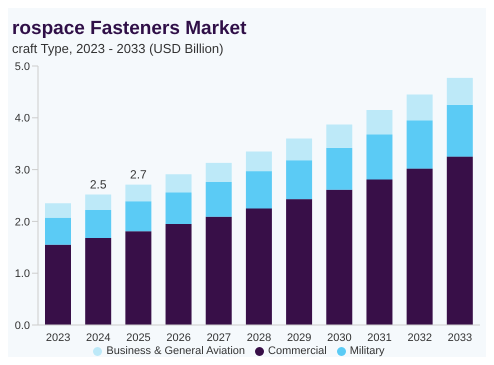 The width and height of the screenshot is (494, 365). What do you see at coordinates (460, 338) in the screenshot?
I see `x-tick-label: 2033` at bounding box center [460, 338].